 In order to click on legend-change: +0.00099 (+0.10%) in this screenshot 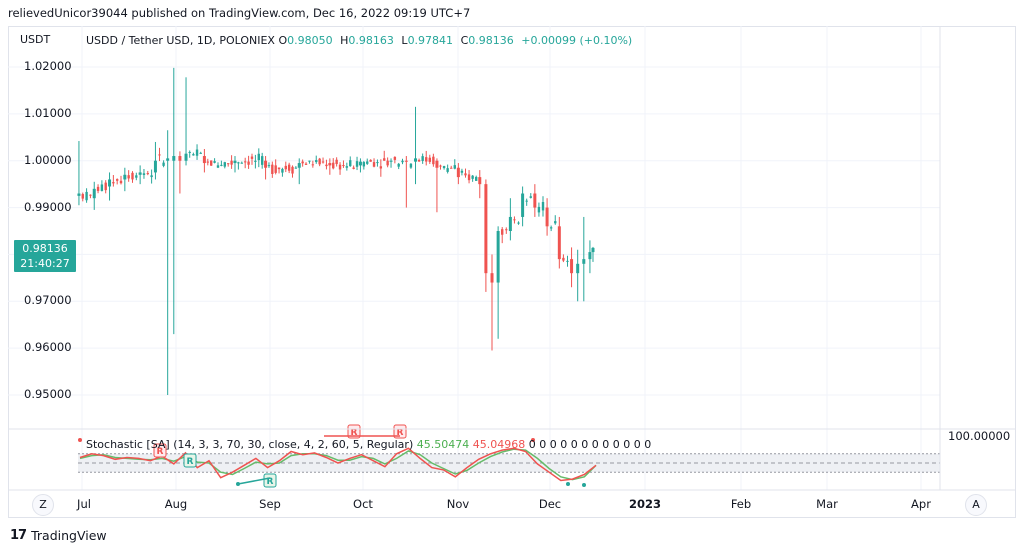, I will do `click(577, 40)`.